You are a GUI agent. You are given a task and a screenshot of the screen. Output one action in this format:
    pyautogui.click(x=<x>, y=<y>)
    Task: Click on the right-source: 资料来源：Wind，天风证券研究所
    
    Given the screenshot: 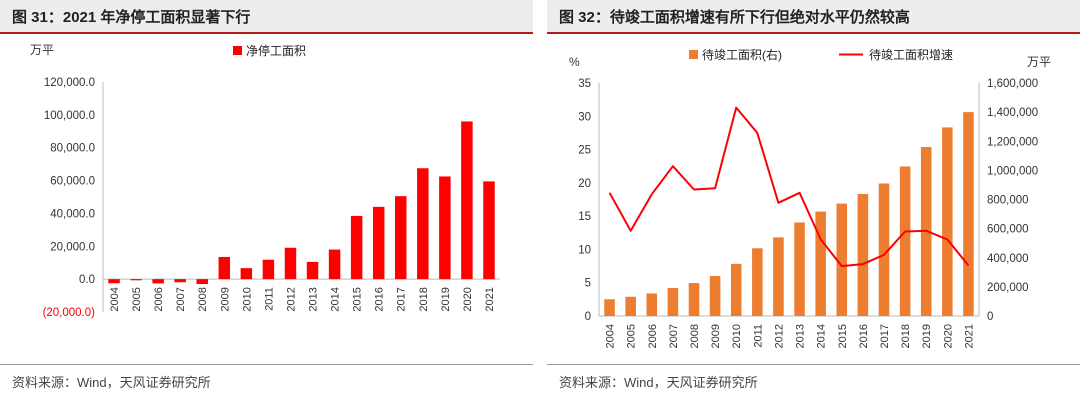 What is the action you would take?
    pyautogui.click(x=658, y=382)
    